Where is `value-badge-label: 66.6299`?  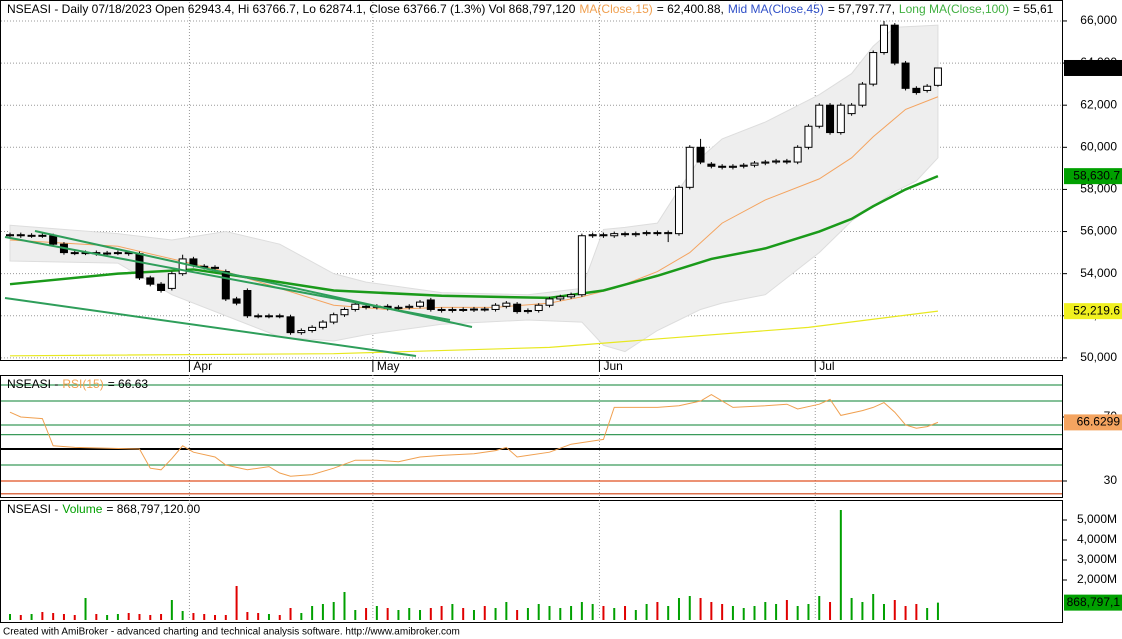
value-badge-label: 66.6299 is located at coordinates (1099, 422).